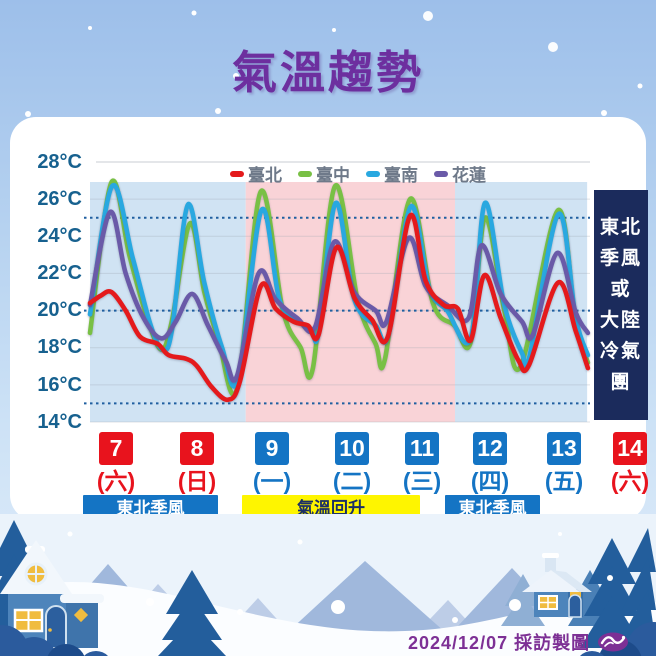 The image size is (656, 656). Describe the element at coordinates (59, 421) in the screenshot. I see `y-tick-label: 14°C` at that location.